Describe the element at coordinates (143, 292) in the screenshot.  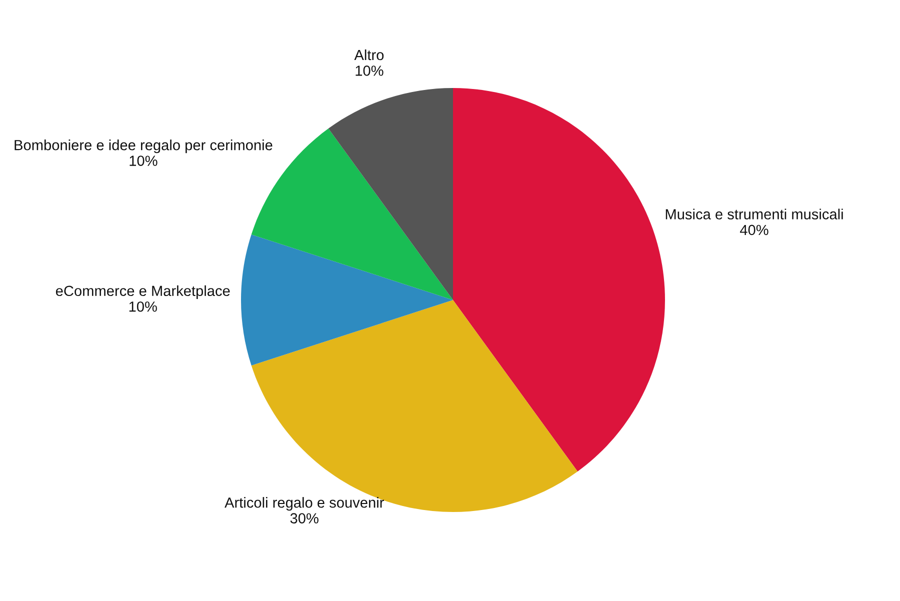
I see `slice-label: eCommerce e Marketplace` at that location.